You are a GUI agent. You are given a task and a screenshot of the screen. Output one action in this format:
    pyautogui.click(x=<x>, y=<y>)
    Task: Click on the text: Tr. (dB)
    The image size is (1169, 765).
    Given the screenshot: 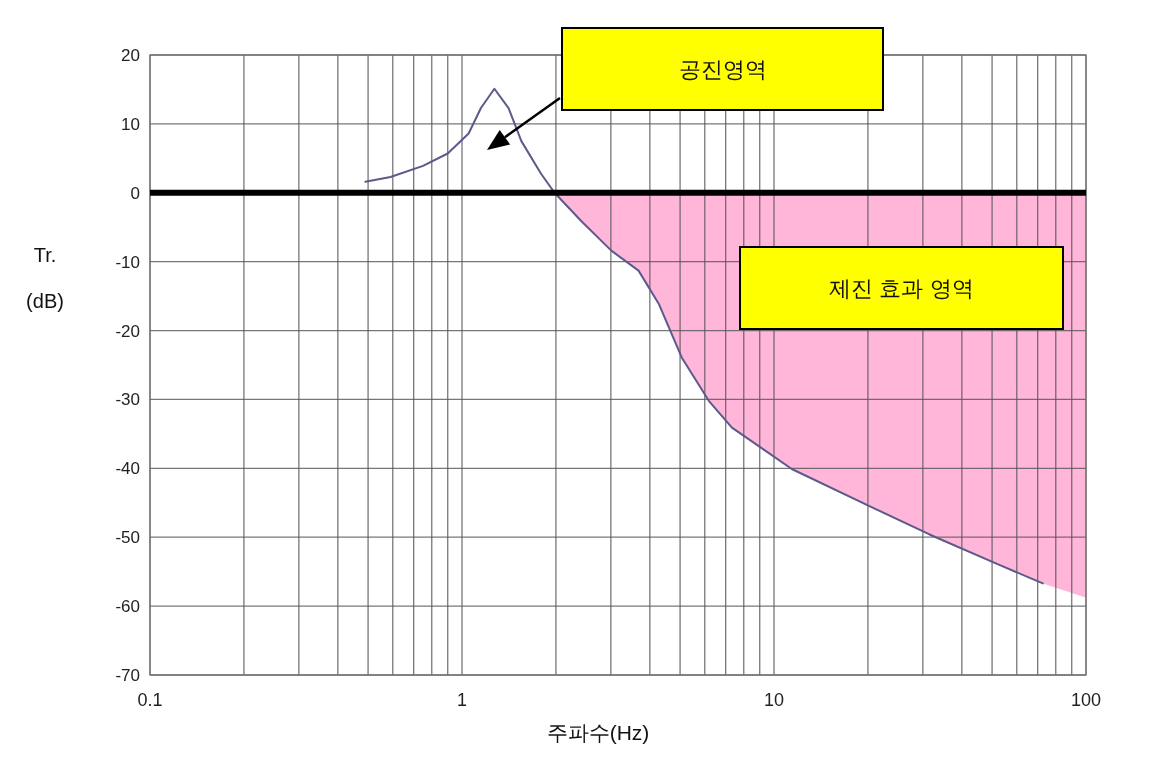 What is the action you would take?
    pyautogui.click(x=45, y=278)
    